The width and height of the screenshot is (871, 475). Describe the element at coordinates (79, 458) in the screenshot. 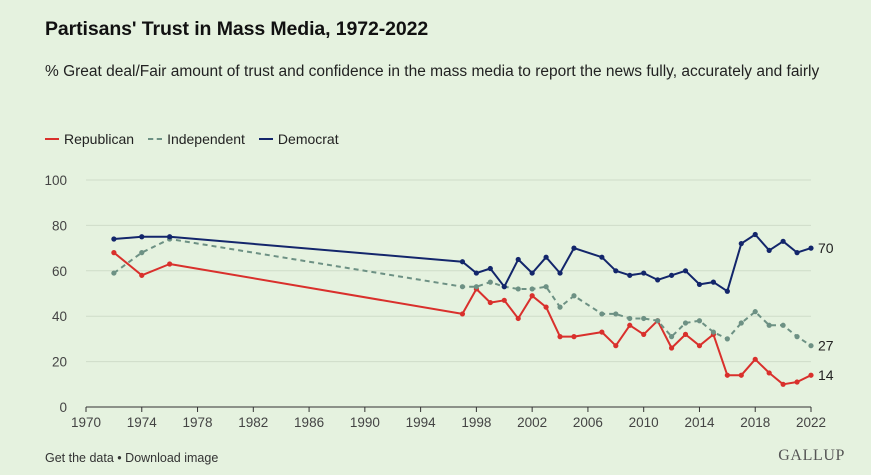

I see `get-data-link: Get the data` at that location.